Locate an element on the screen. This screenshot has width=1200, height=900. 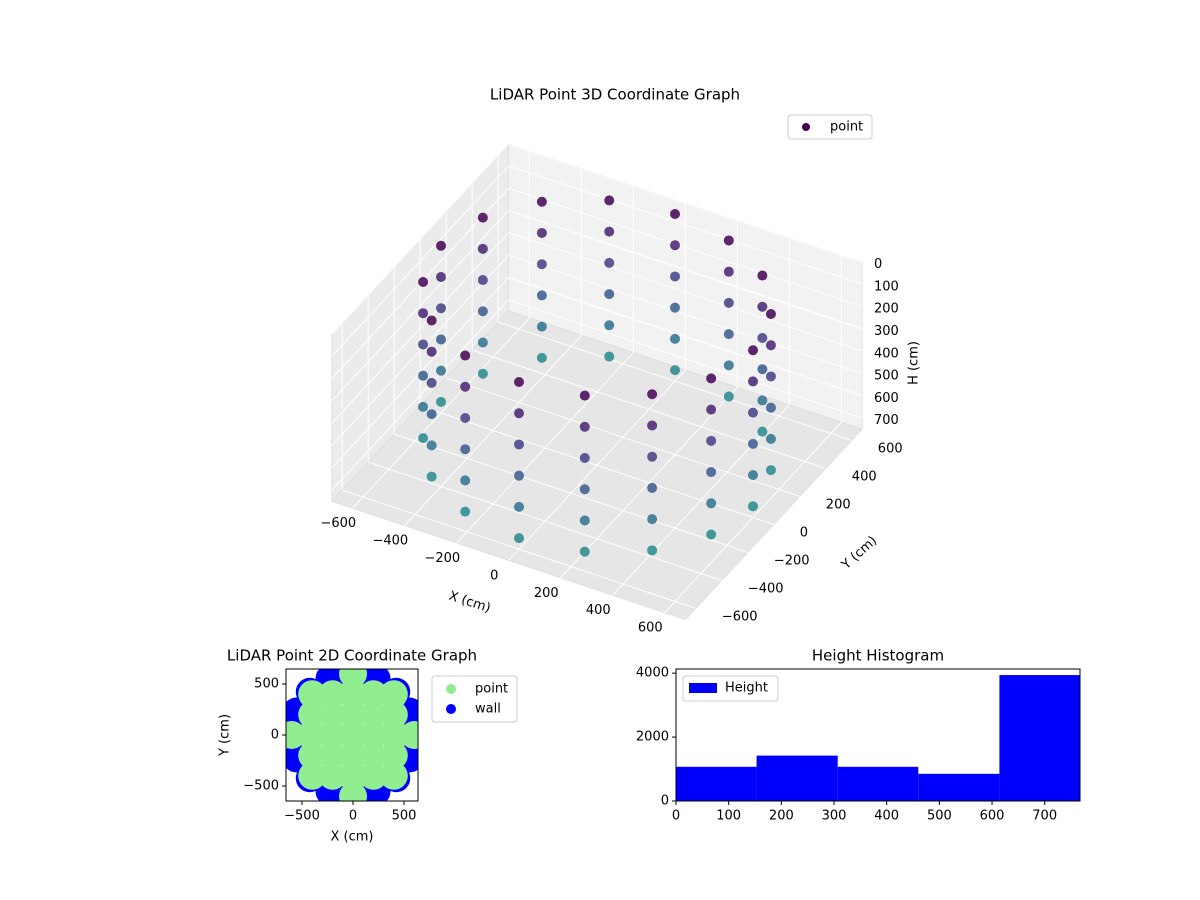
x-tick-label: 500 is located at coordinates (404, 816).